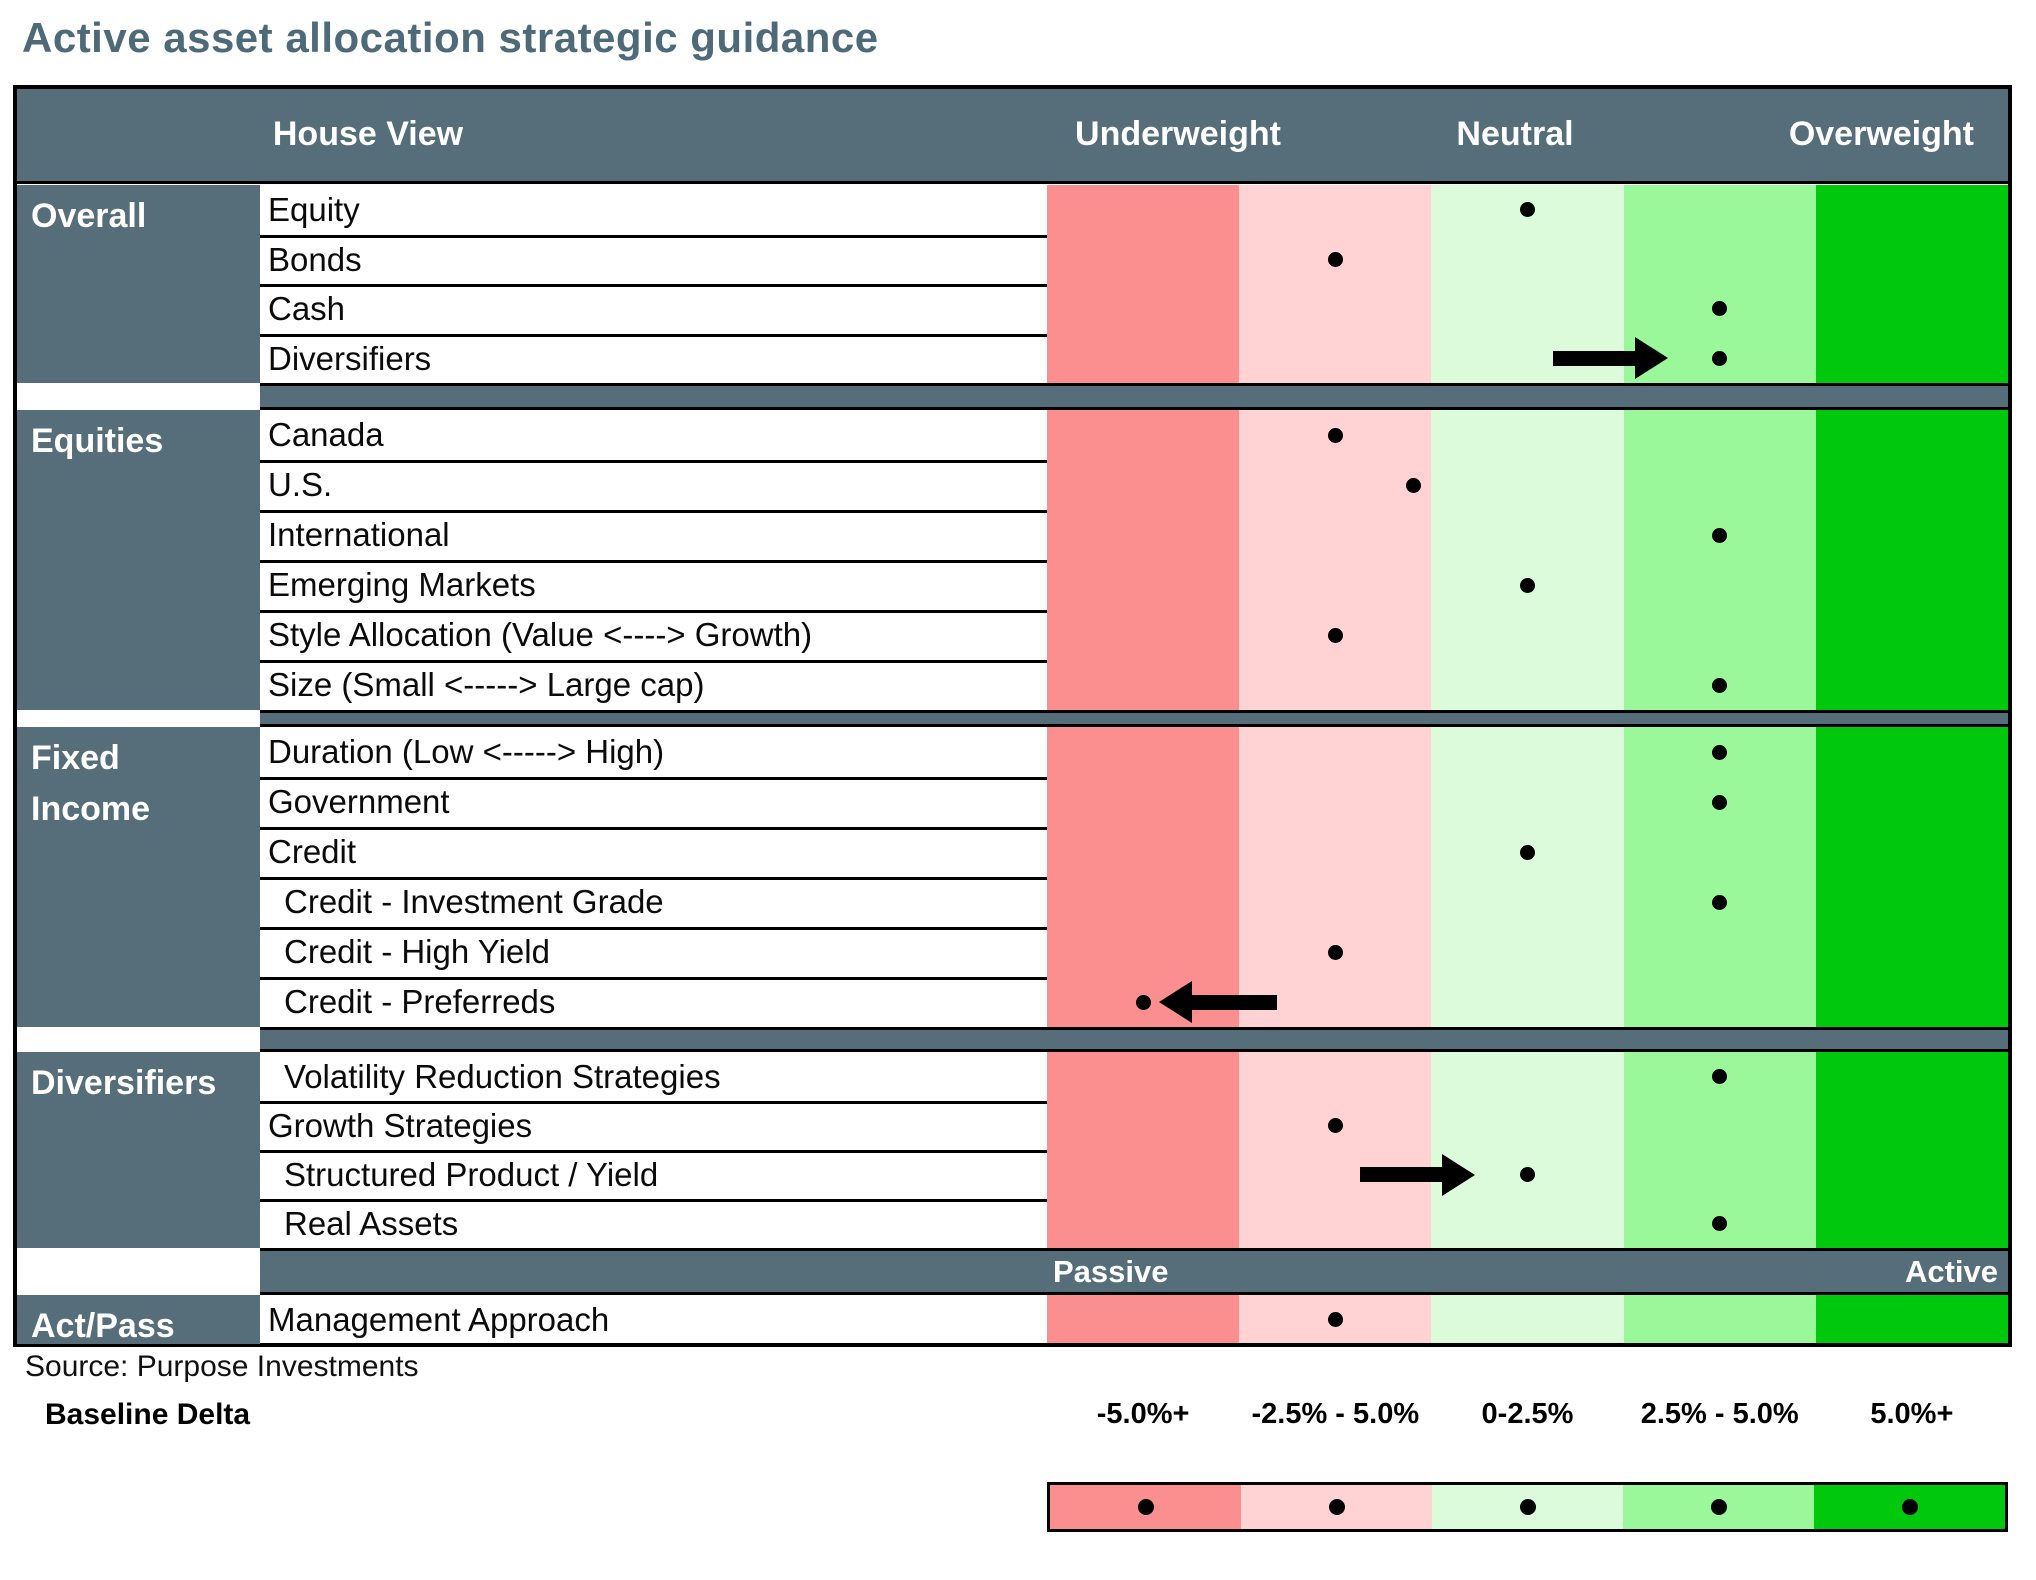  What do you see at coordinates (417, 951) in the screenshot?
I see `row-label-credit-high-yield: Credit - High Yield` at bounding box center [417, 951].